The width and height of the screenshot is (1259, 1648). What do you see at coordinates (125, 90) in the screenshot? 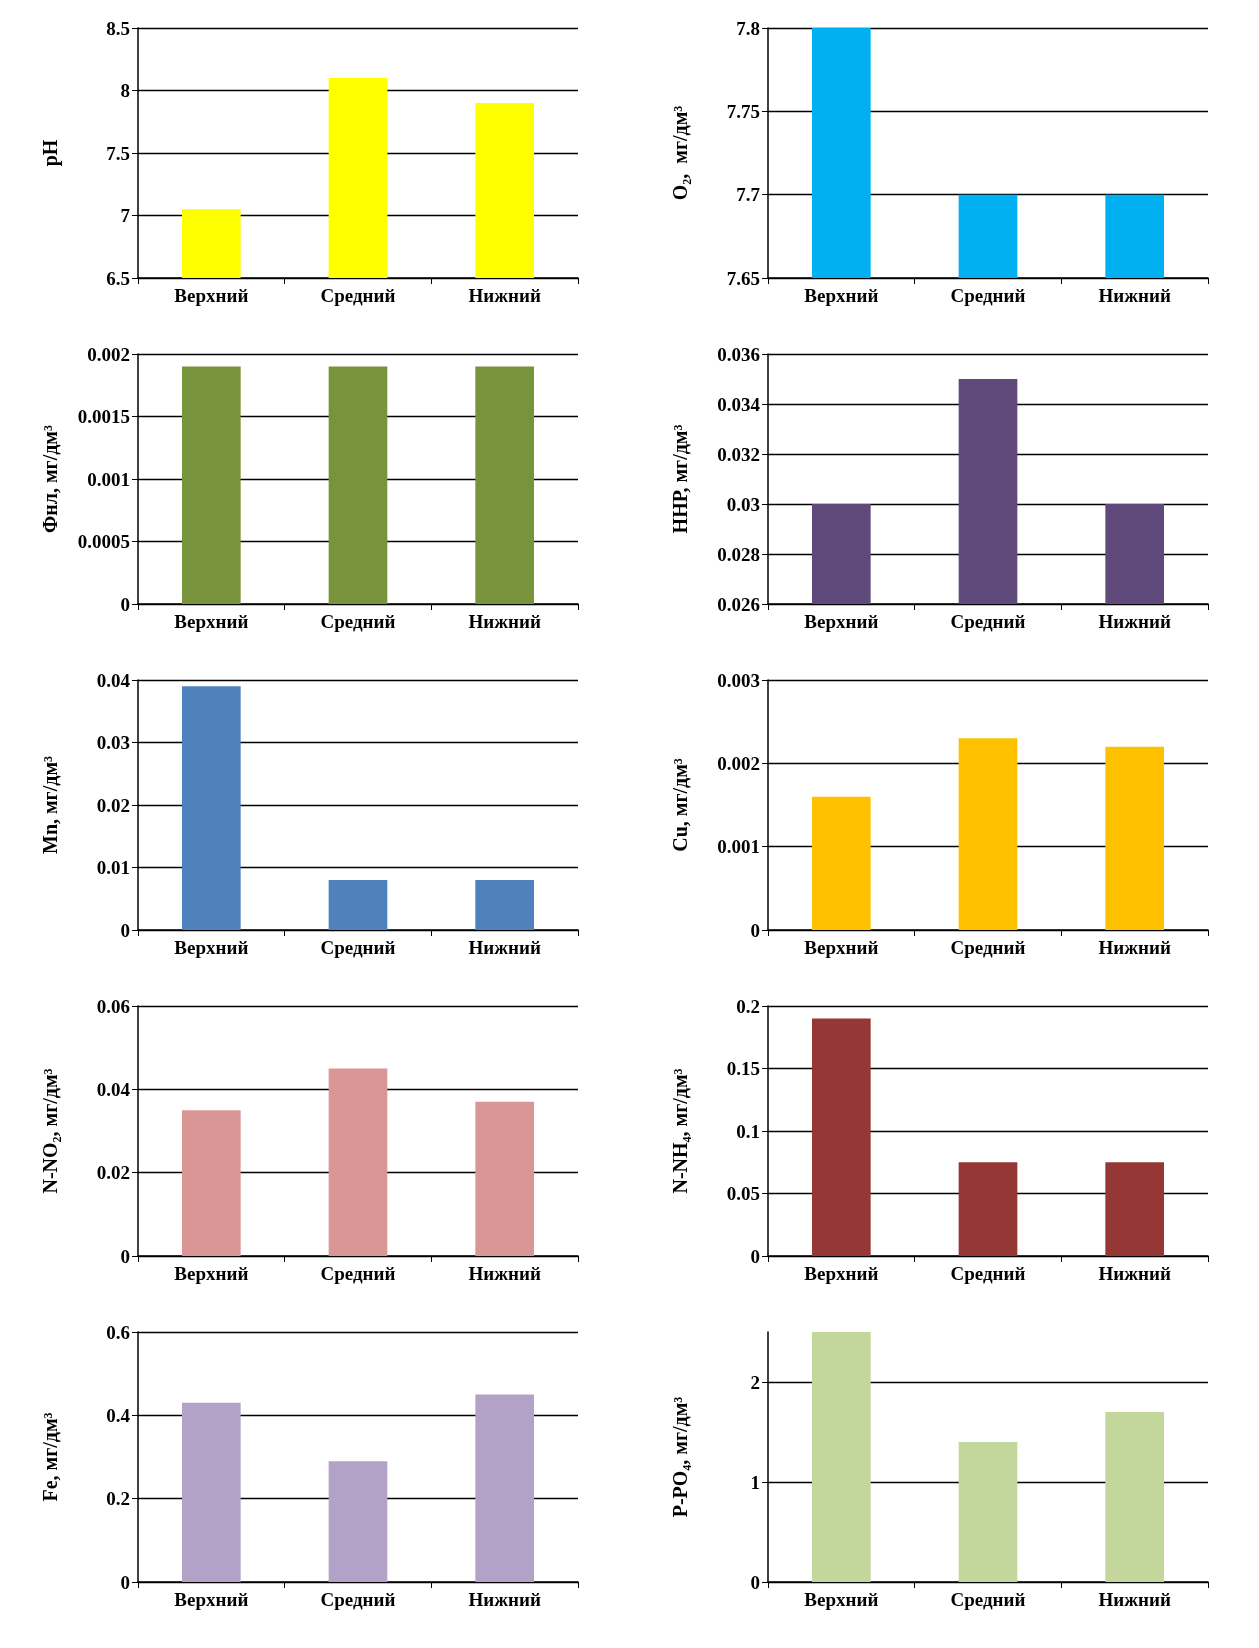
I see `y-tick-label: 8` at bounding box center [125, 90].